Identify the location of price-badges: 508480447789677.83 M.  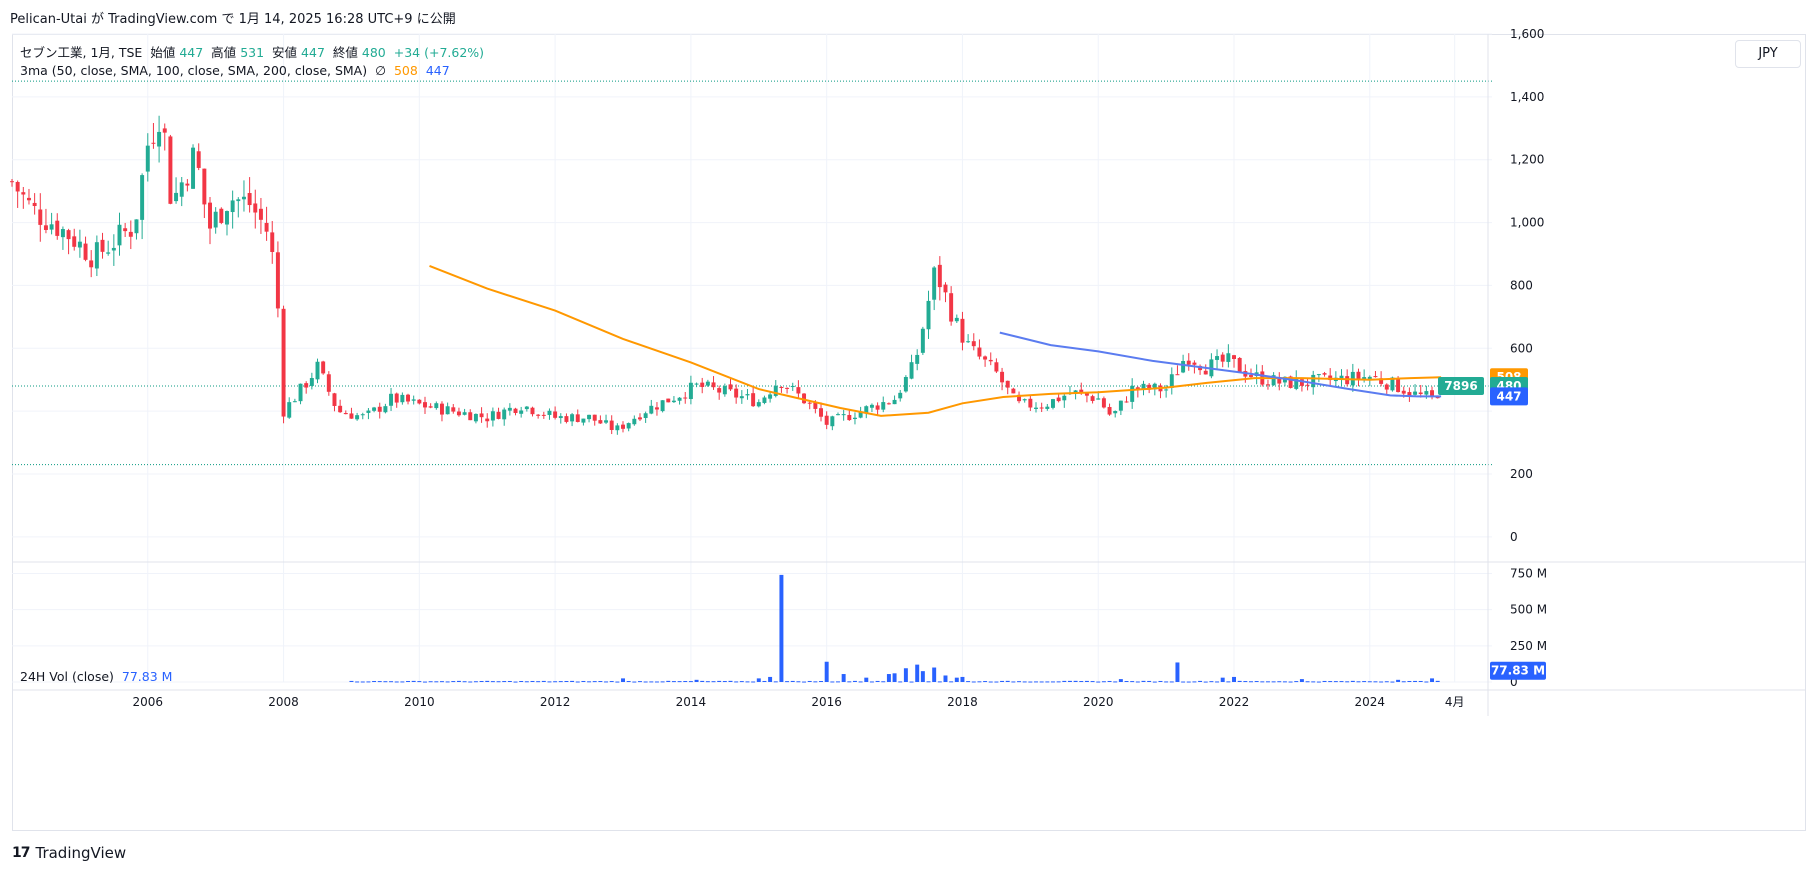
(1492, 524).